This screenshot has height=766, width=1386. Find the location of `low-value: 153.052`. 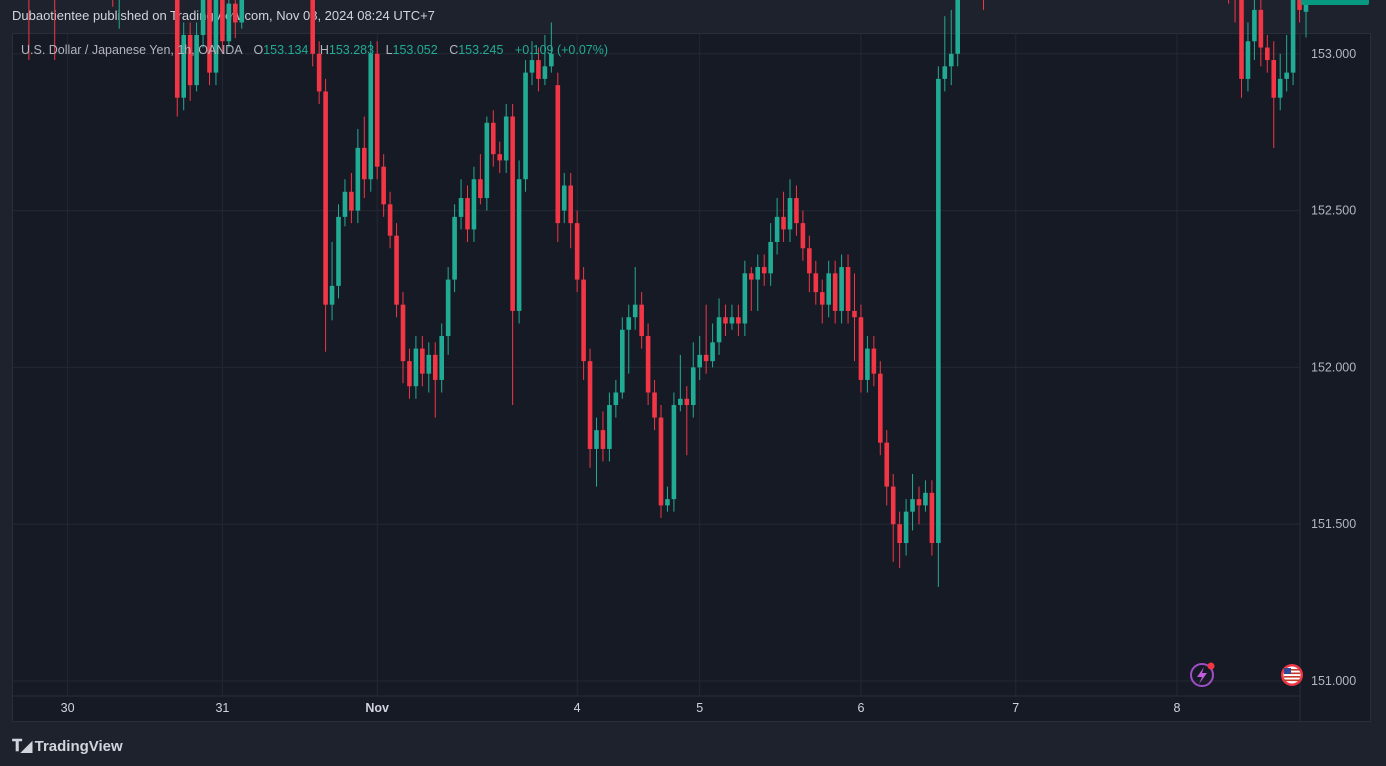

low-value: 153.052 is located at coordinates (415, 50).